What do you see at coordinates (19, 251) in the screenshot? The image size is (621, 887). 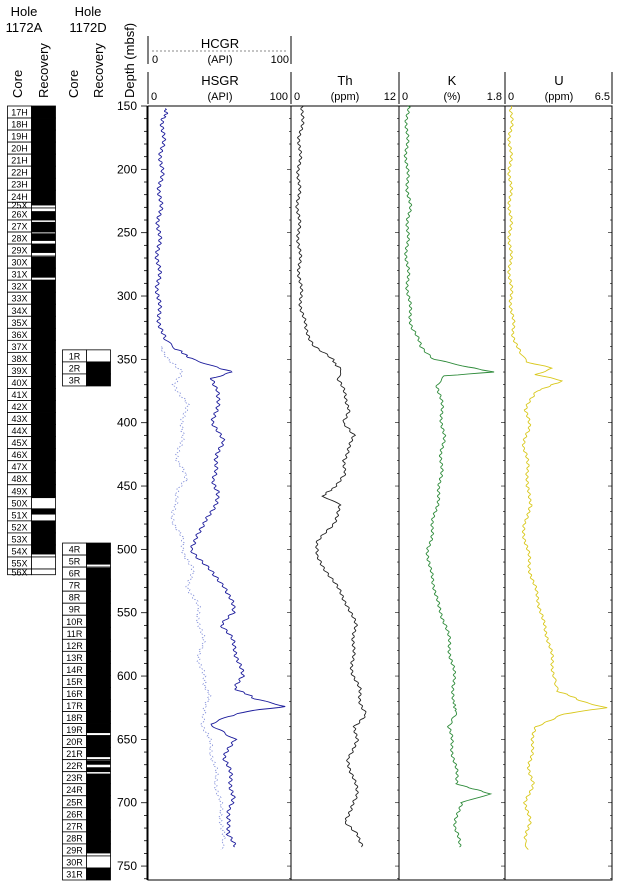 I see `core-label: 29X` at bounding box center [19, 251].